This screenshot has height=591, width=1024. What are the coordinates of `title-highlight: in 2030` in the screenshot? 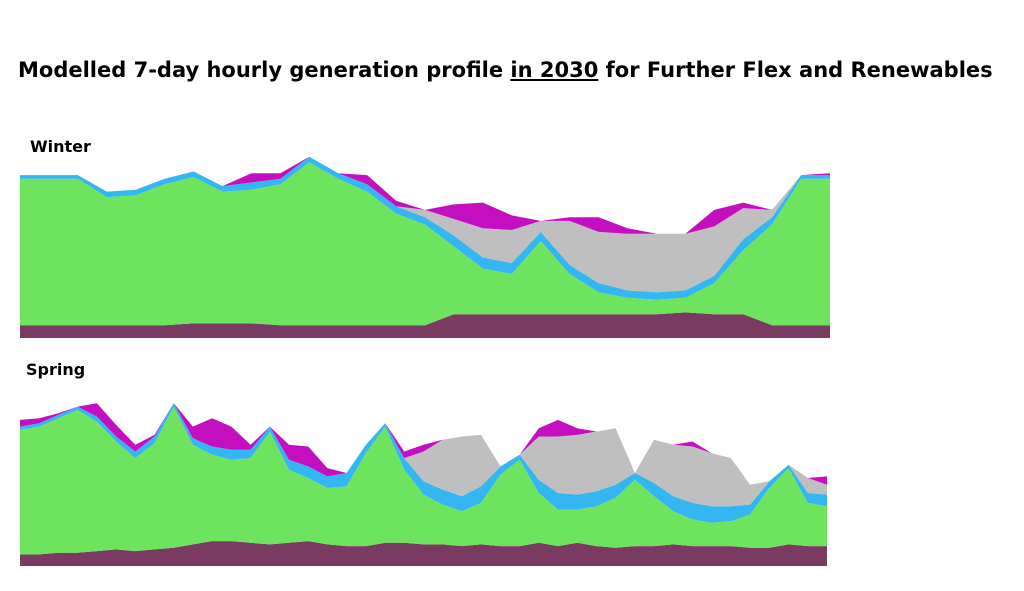 It's located at (554, 70).